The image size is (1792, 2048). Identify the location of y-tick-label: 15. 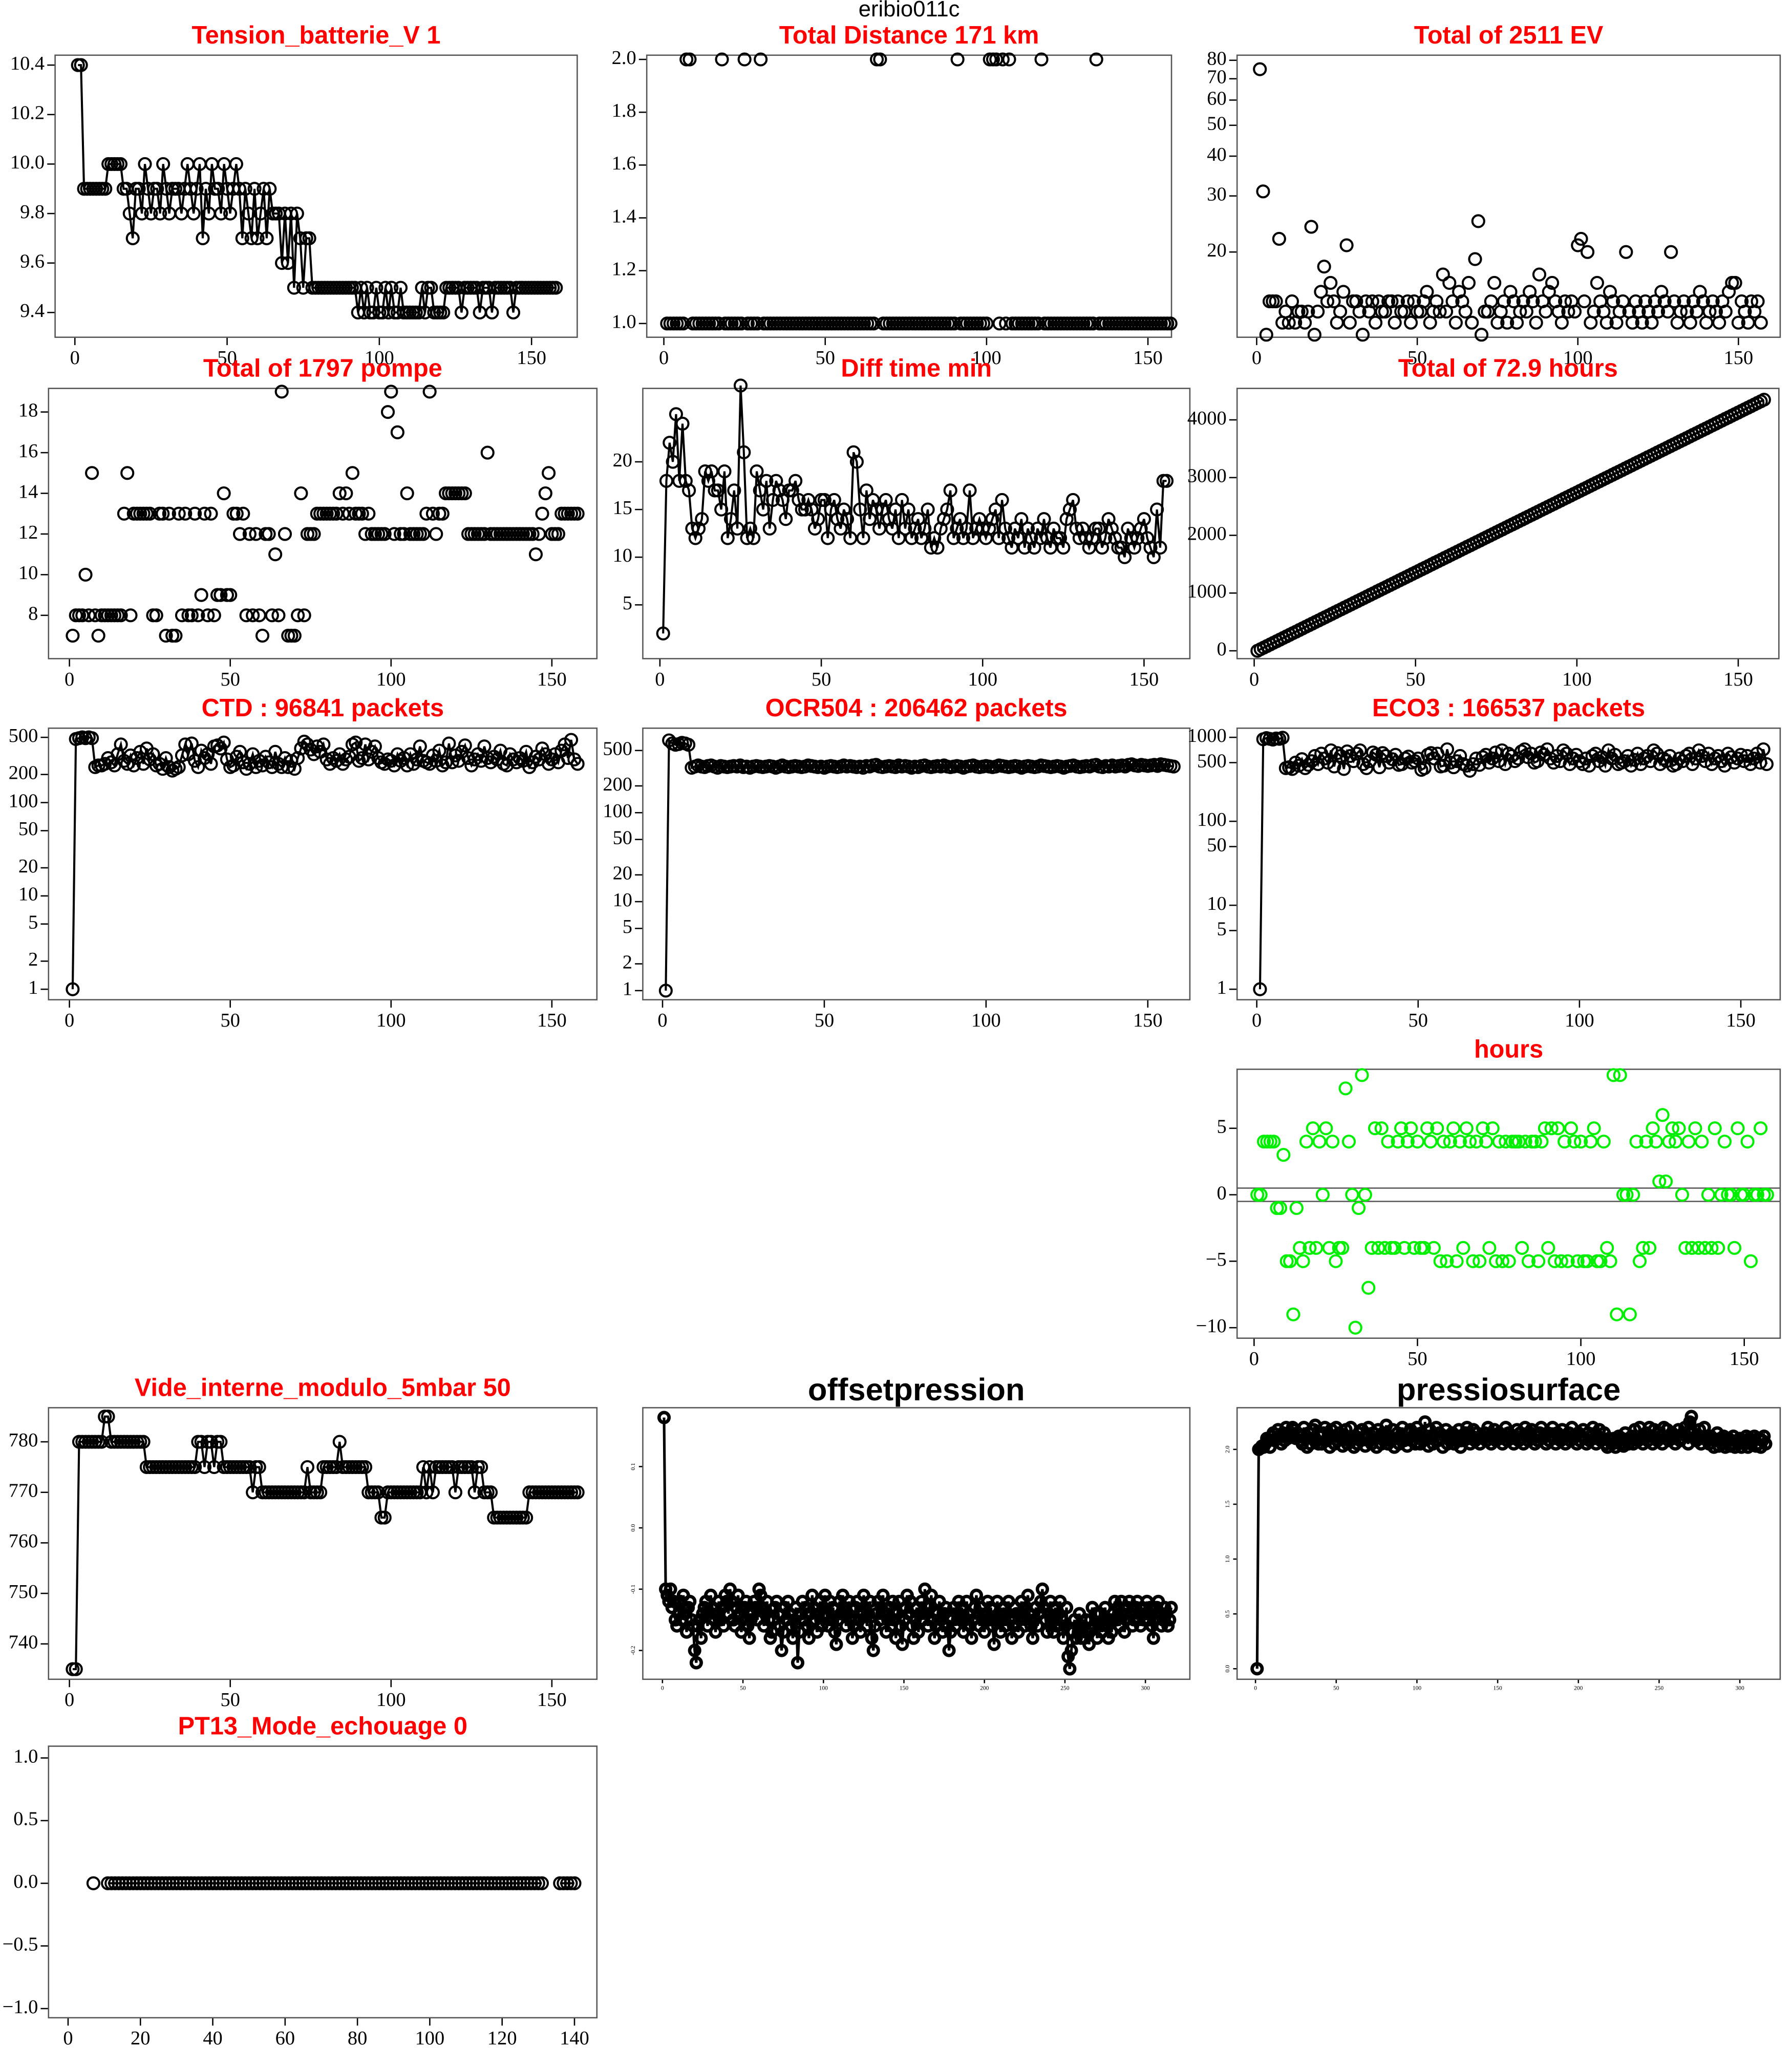
(622, 508).